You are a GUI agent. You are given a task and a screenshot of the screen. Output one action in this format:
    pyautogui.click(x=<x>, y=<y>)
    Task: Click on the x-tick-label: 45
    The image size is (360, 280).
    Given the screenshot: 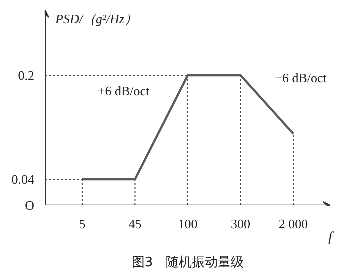 What is the action you would take?
    pyautogui.click(x=135, y=224)
    